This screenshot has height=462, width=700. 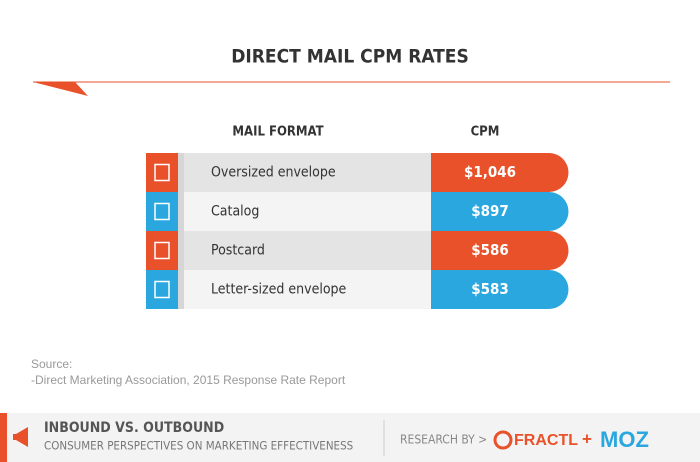 I want to click on research-by: RESEARCH BY >, so click(x=443, y=440).